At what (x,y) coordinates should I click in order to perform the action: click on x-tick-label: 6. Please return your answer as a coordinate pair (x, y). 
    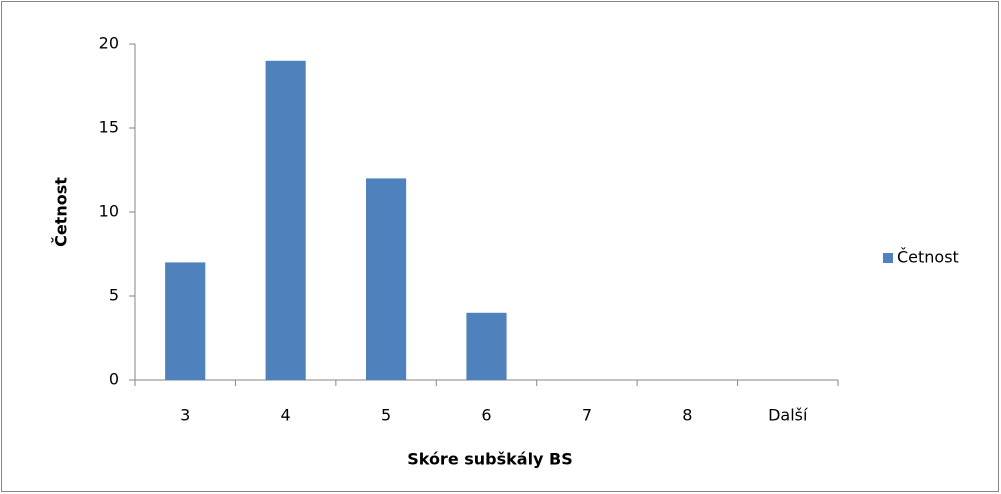
    Looking at the image, I should click on (486, 415).